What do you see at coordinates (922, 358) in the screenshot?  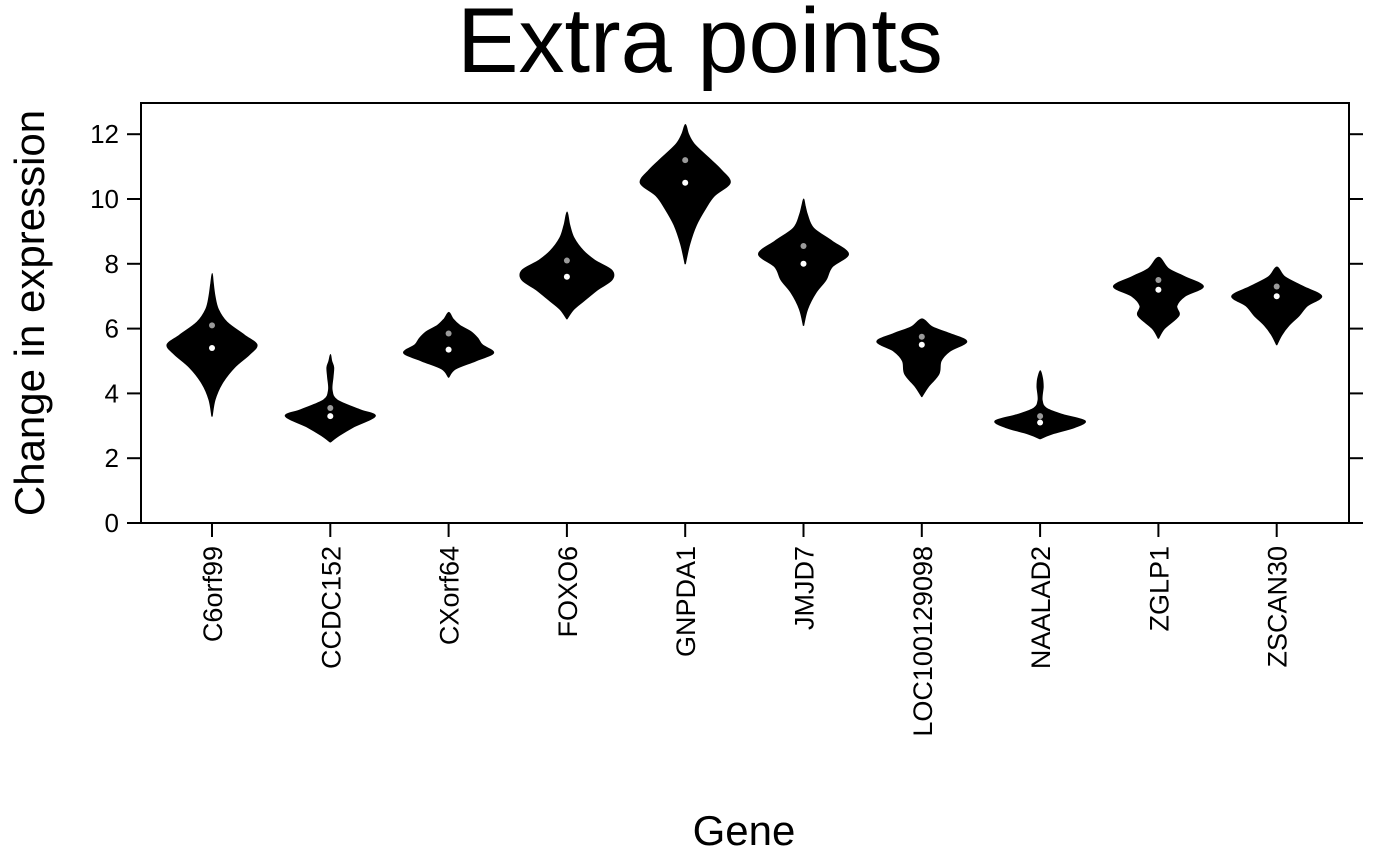 I see `violin-LOC100129098` at bounding box center [922, 358].